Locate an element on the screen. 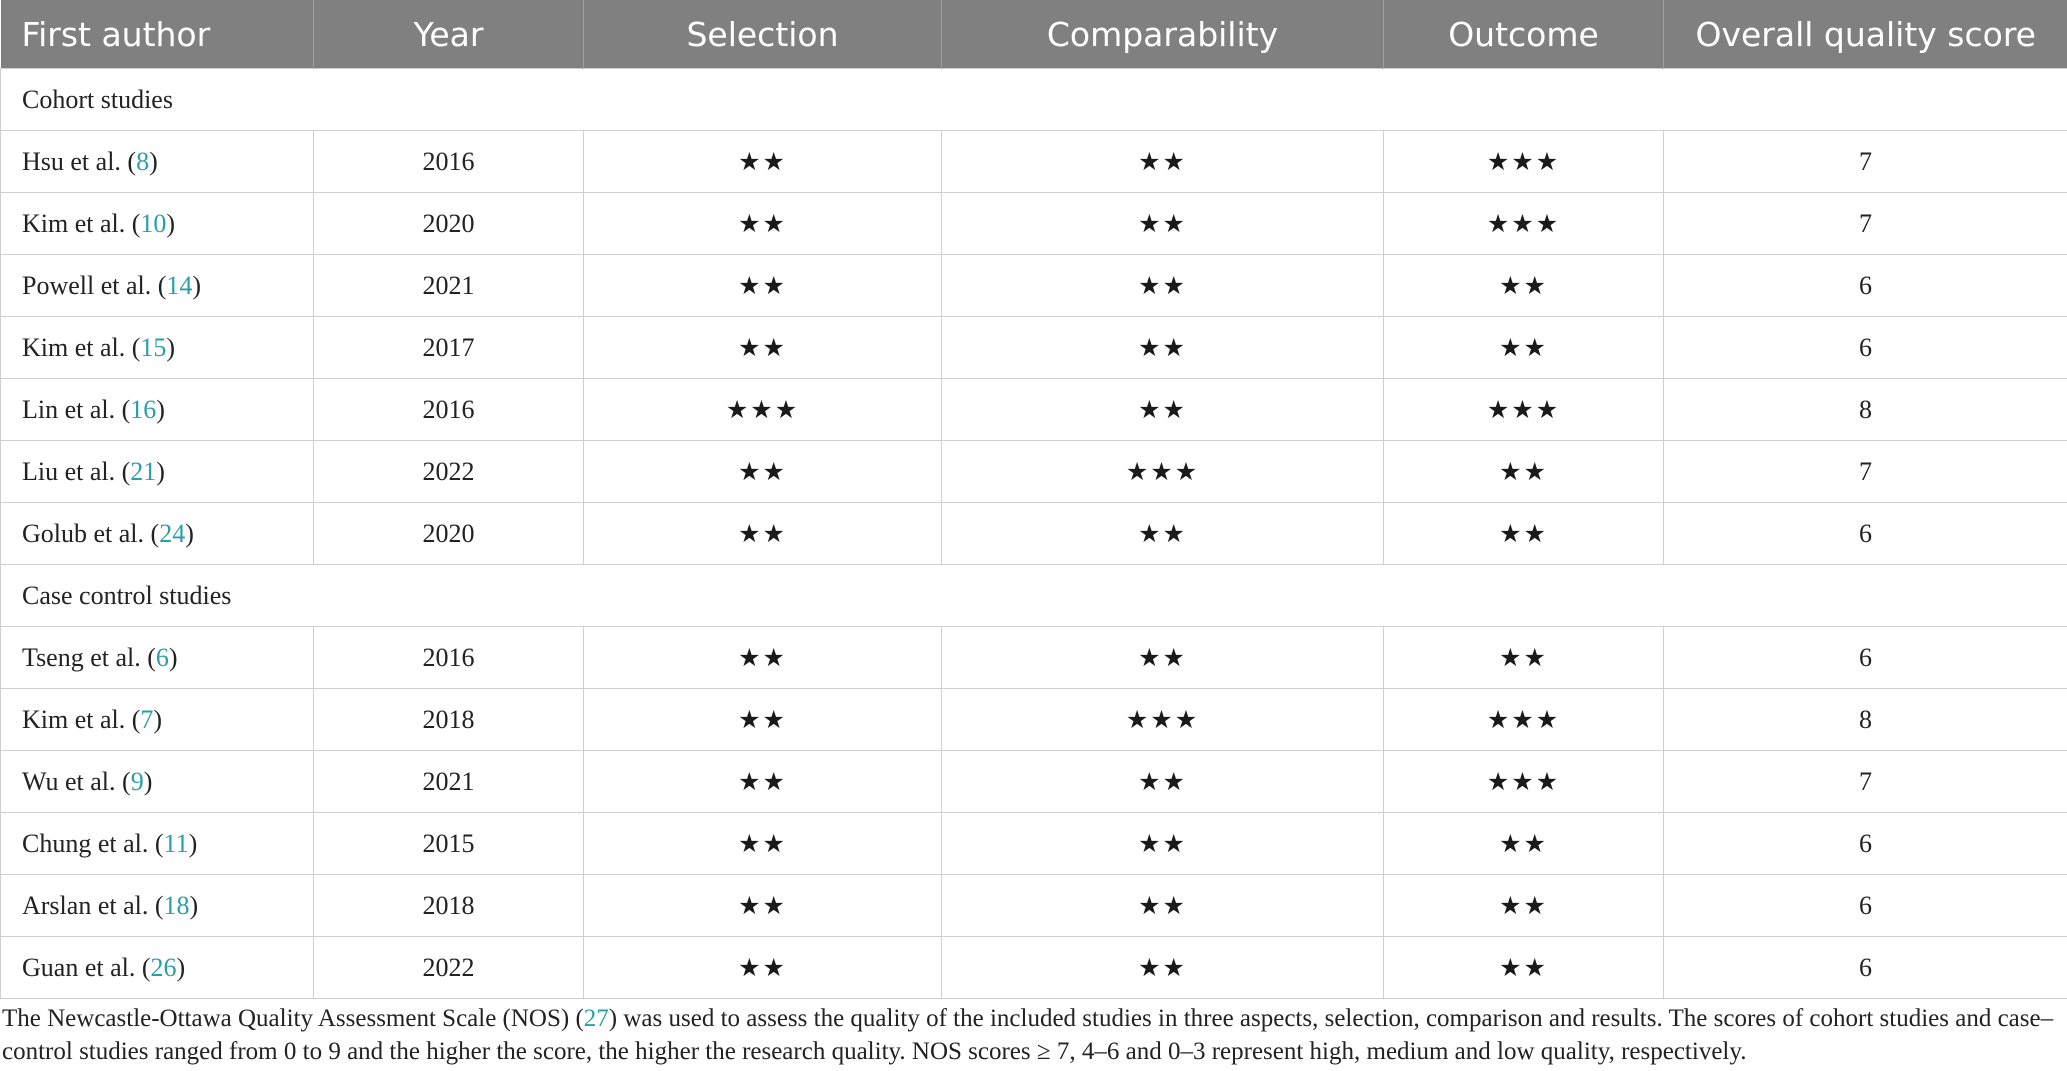  comparability-stars-icon: ★★★ is located at coordinates (1162, 471).